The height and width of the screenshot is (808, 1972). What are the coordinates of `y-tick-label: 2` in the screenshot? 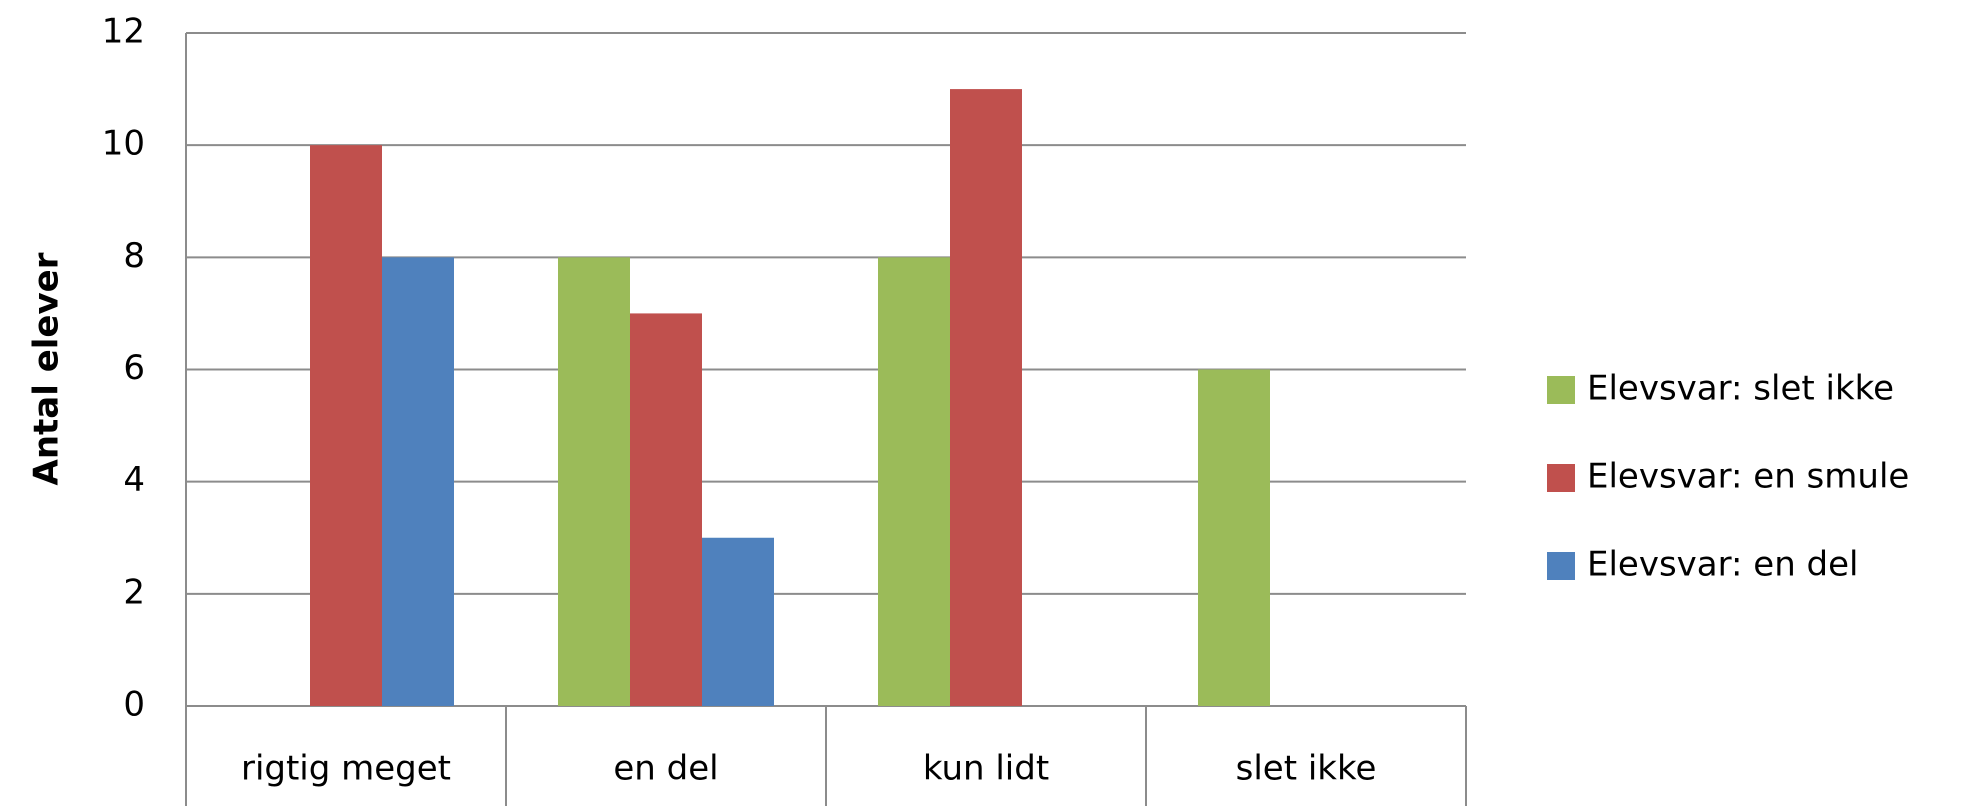 It's located at (134, 592).